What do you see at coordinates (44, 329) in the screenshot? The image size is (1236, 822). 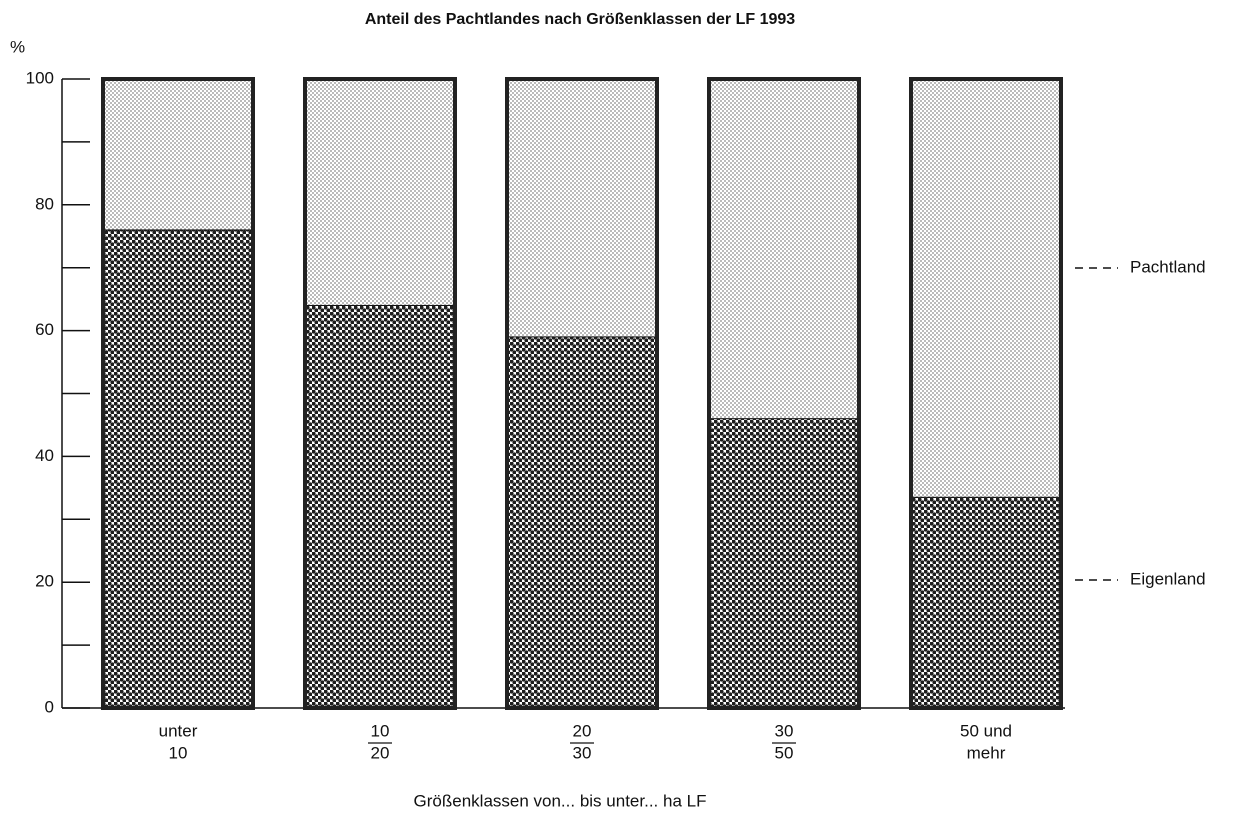 I see `y-tick-label: 60` at bounding box center [44, 329].